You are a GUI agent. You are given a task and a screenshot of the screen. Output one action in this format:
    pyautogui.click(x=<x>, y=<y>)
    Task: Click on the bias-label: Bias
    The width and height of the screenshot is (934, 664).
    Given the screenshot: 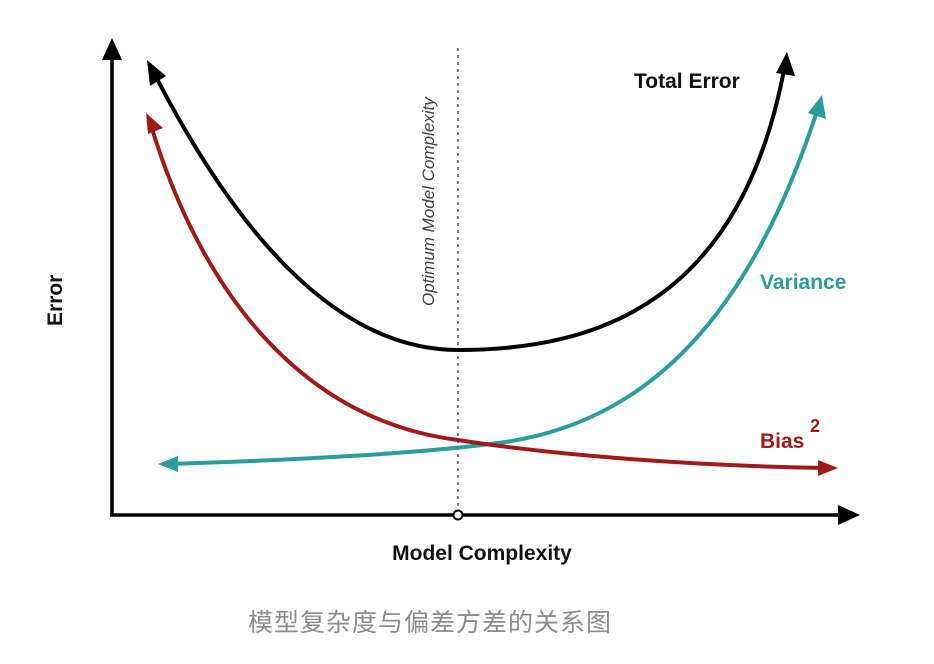 What is the action you would take?
    pyautogui.click(x=782, y=441)
    